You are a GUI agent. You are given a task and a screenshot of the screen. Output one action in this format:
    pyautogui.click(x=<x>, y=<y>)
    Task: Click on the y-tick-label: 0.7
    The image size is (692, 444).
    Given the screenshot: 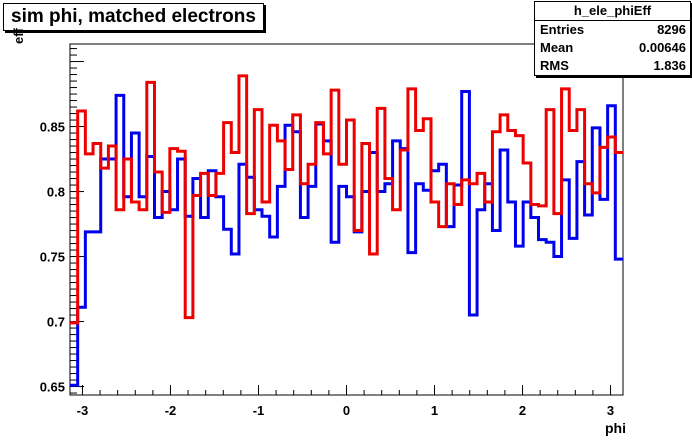 What is the action you would take?
    pyautogui.click(x=56, y=322)
    